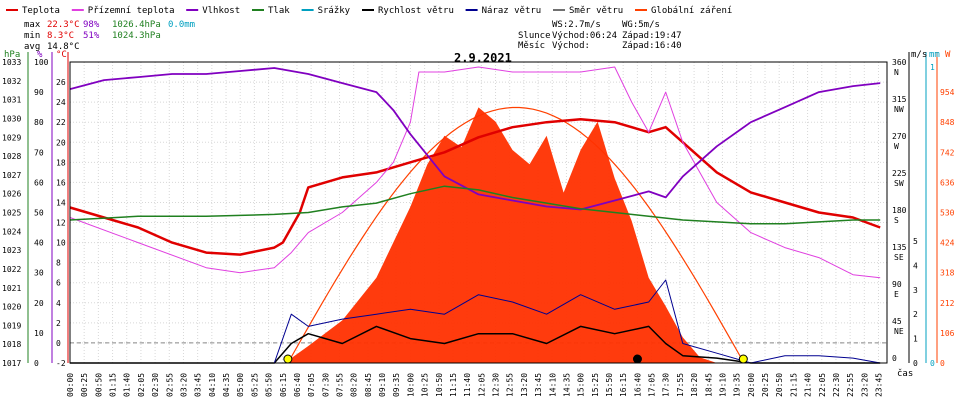 This screenshot has width=966, height=400. Describe the element at coordinates (534, 36) in the screenshot. I see `sun-label: Slunce` at that location.